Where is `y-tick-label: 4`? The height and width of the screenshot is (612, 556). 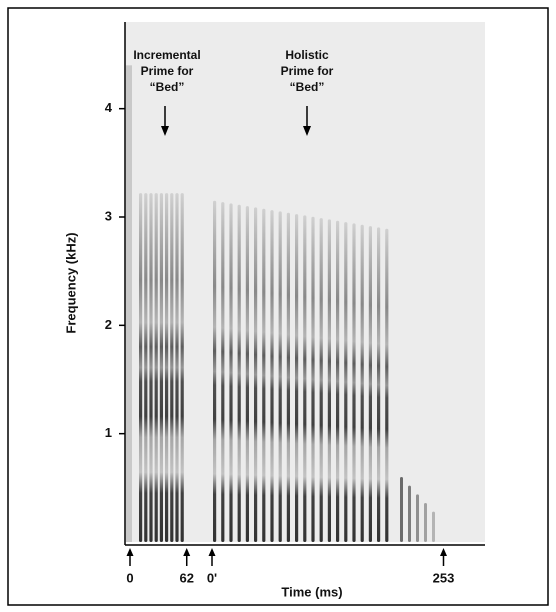 y-tick-label: 4 is located at coordinates (109, 107).